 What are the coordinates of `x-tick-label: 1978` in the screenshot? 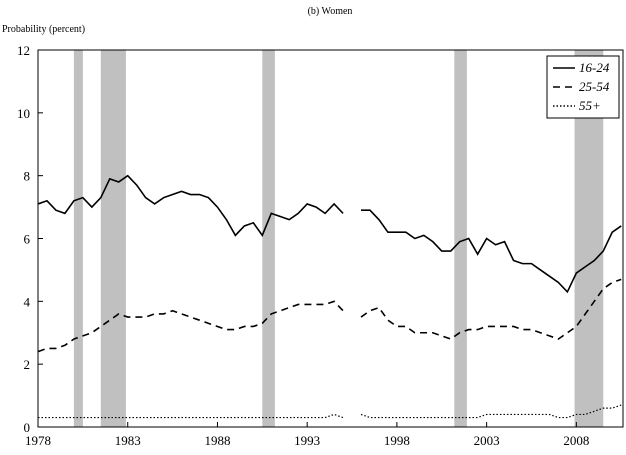 It's located at (38, 440).